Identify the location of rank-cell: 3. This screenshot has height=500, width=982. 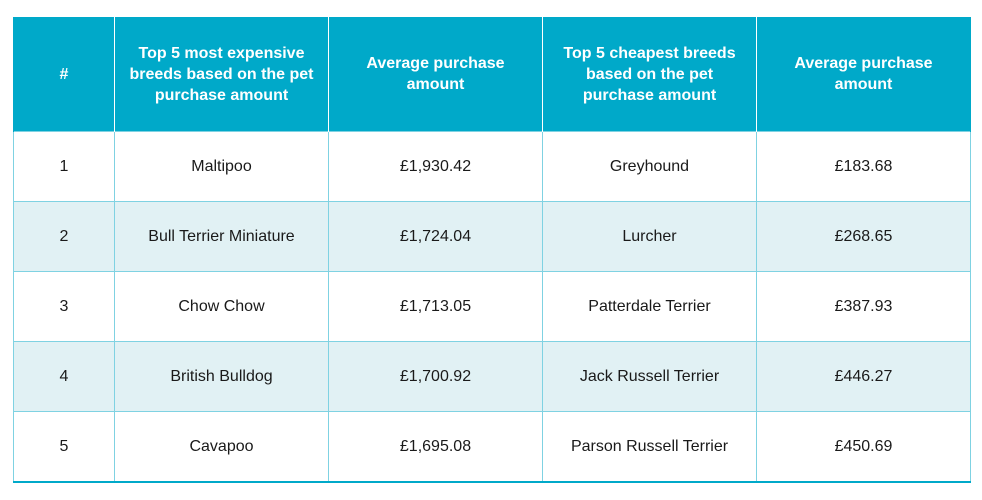
(64, 306).